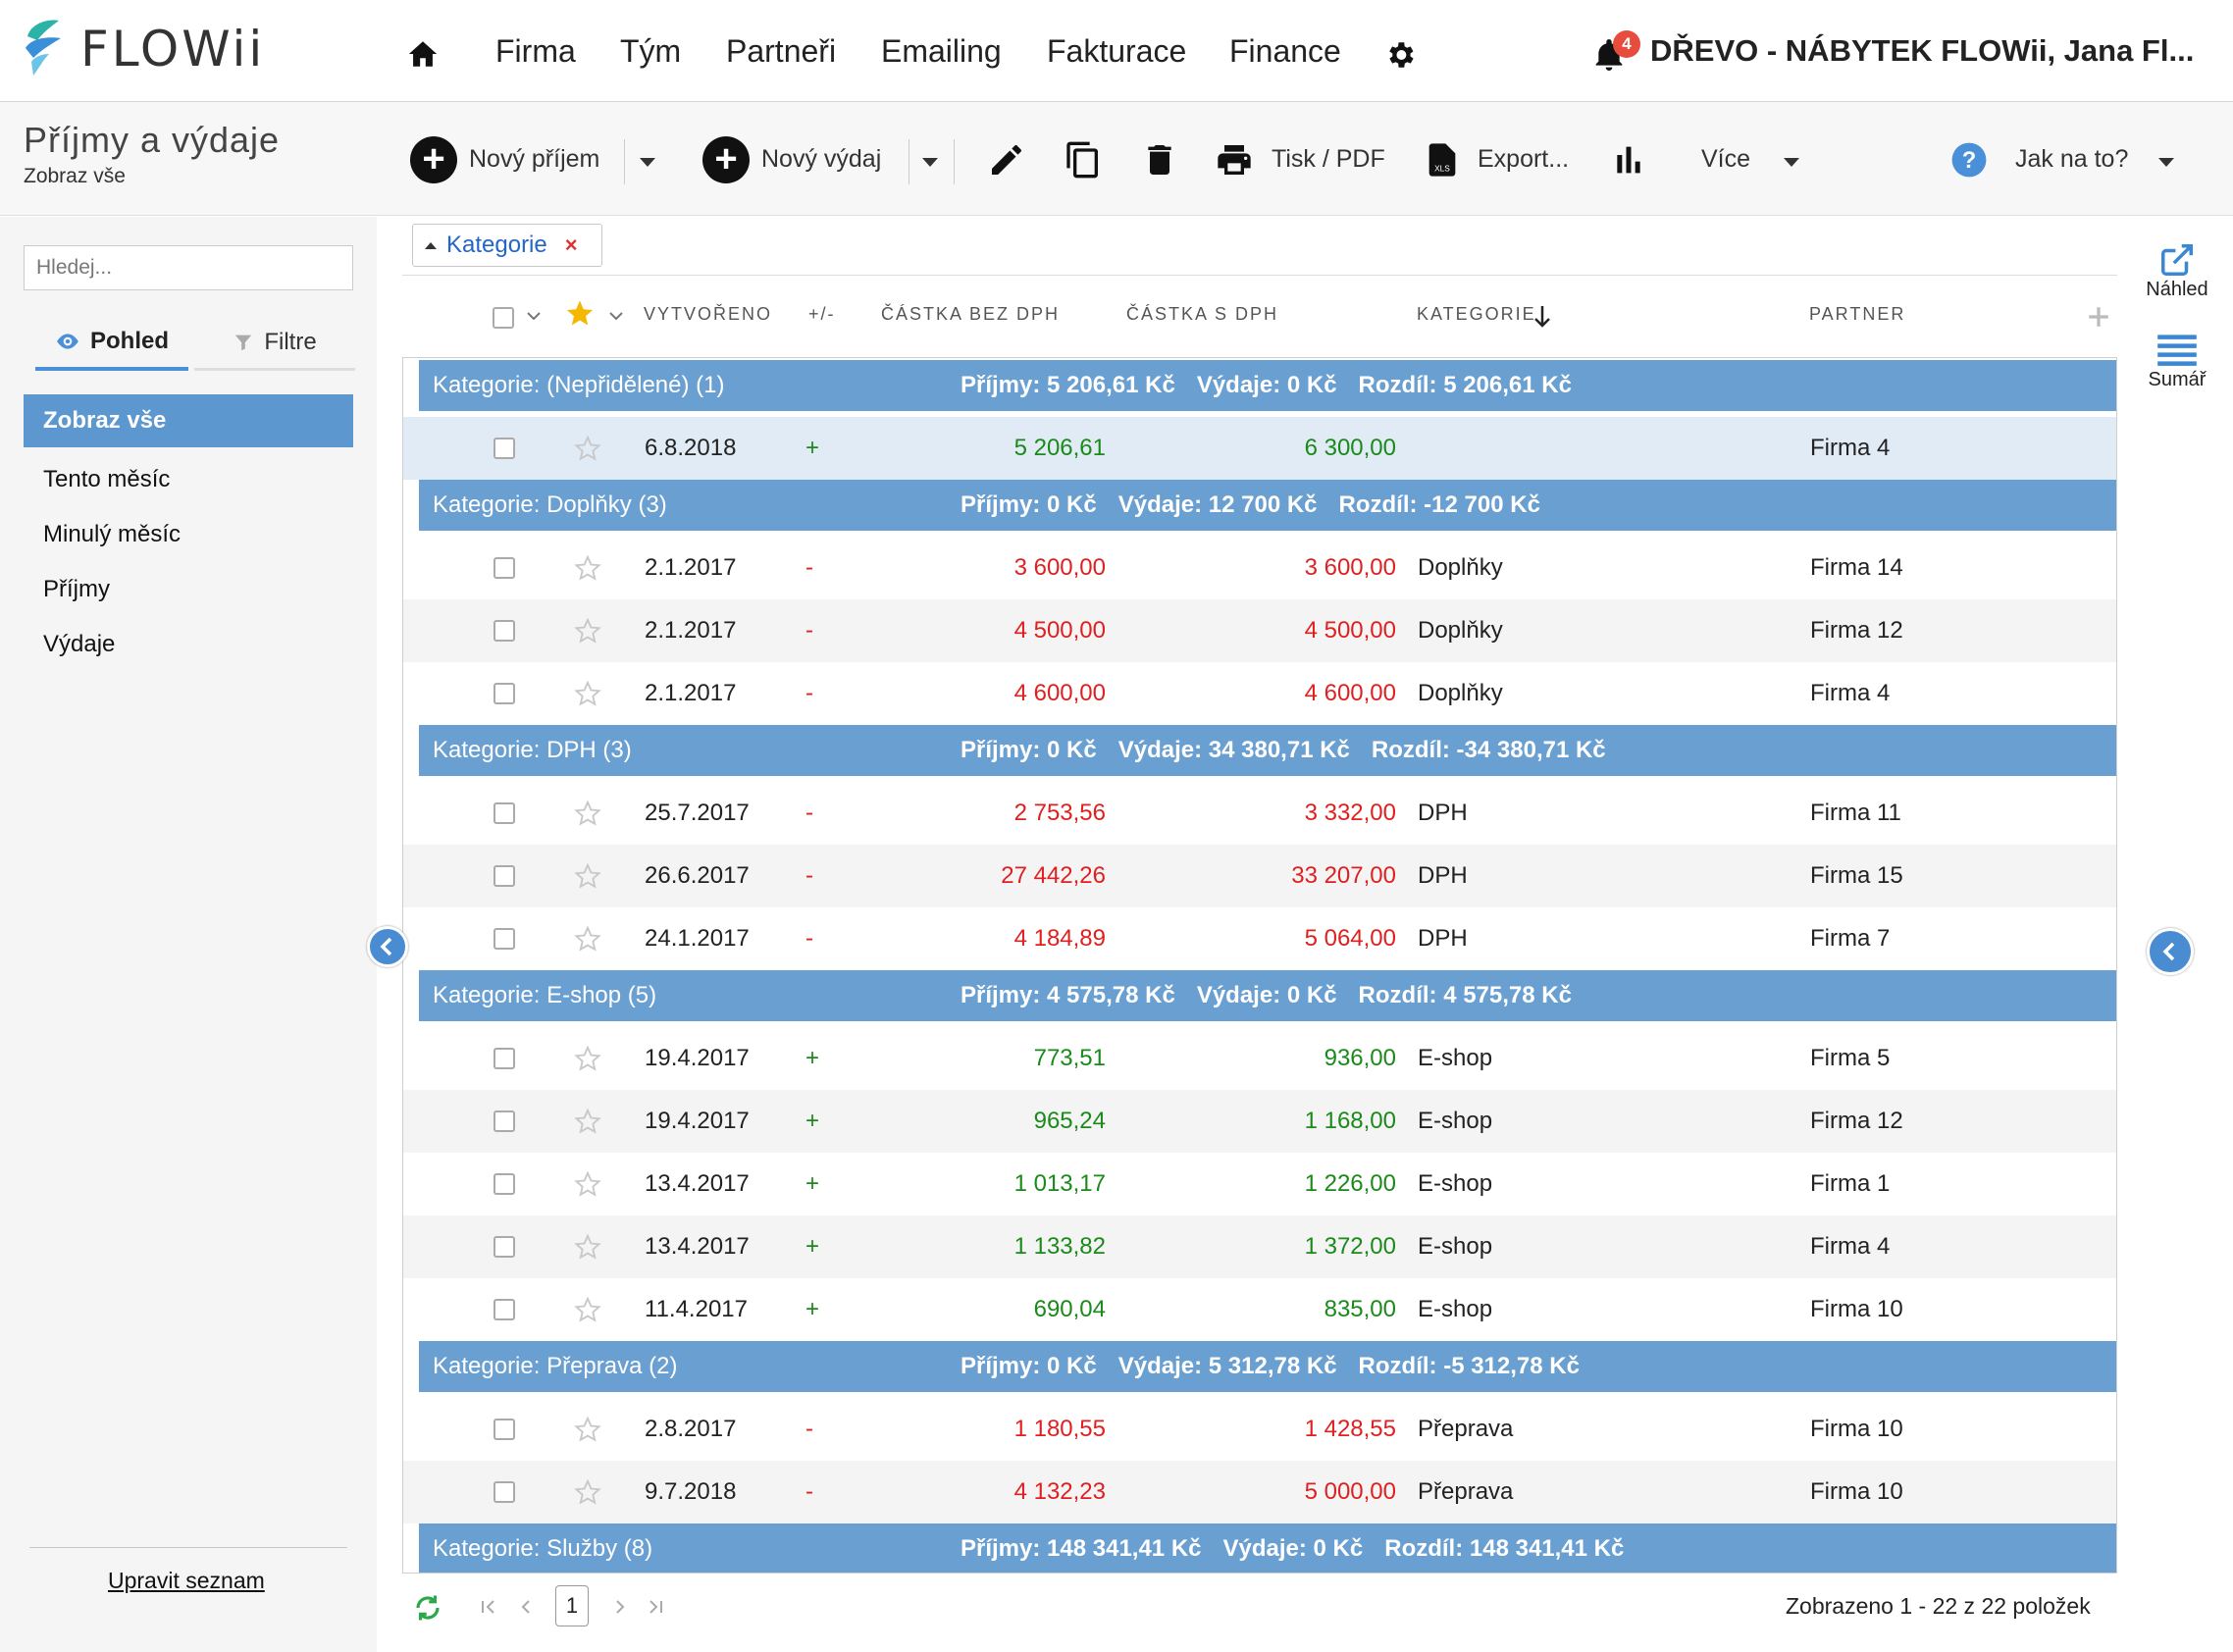 This screenshot has width=2233, height=1652. What do you see at coordinates (1083, 160) in the screenshot?
I see `copy-icon` at bounding box center [1083, 160].